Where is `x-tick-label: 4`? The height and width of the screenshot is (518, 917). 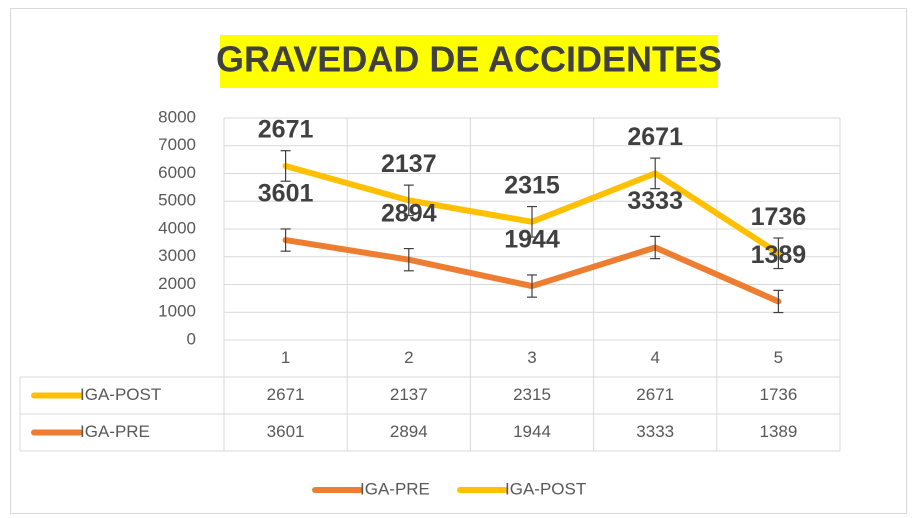
x-tick-label: 4 is located at coordinates (654, 357).